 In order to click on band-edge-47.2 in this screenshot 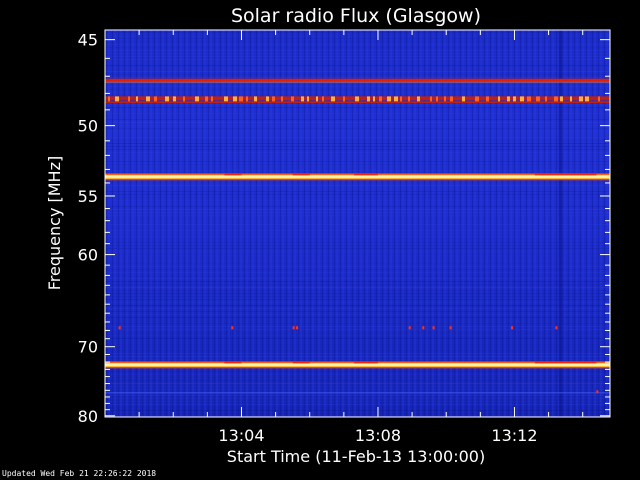, I will do `click(357, 82)`.